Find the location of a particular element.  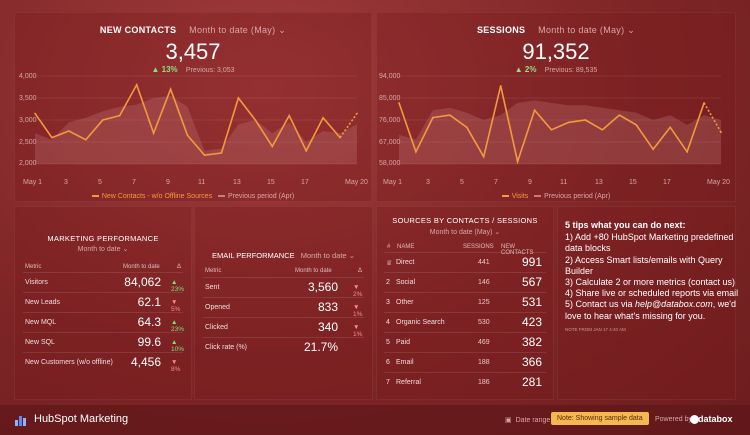

header-period: Month to date is located at coordinates (141, 267).